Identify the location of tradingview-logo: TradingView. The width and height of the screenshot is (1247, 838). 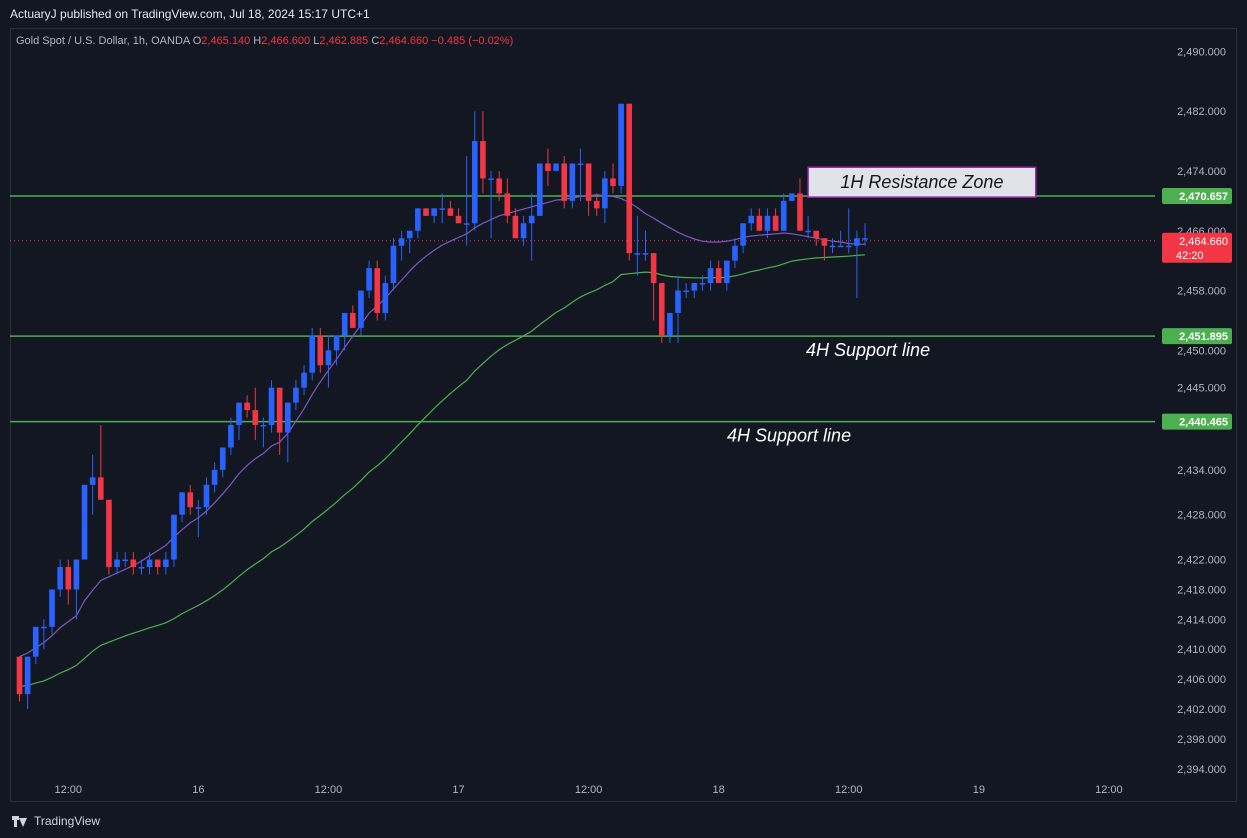
(56, 821).